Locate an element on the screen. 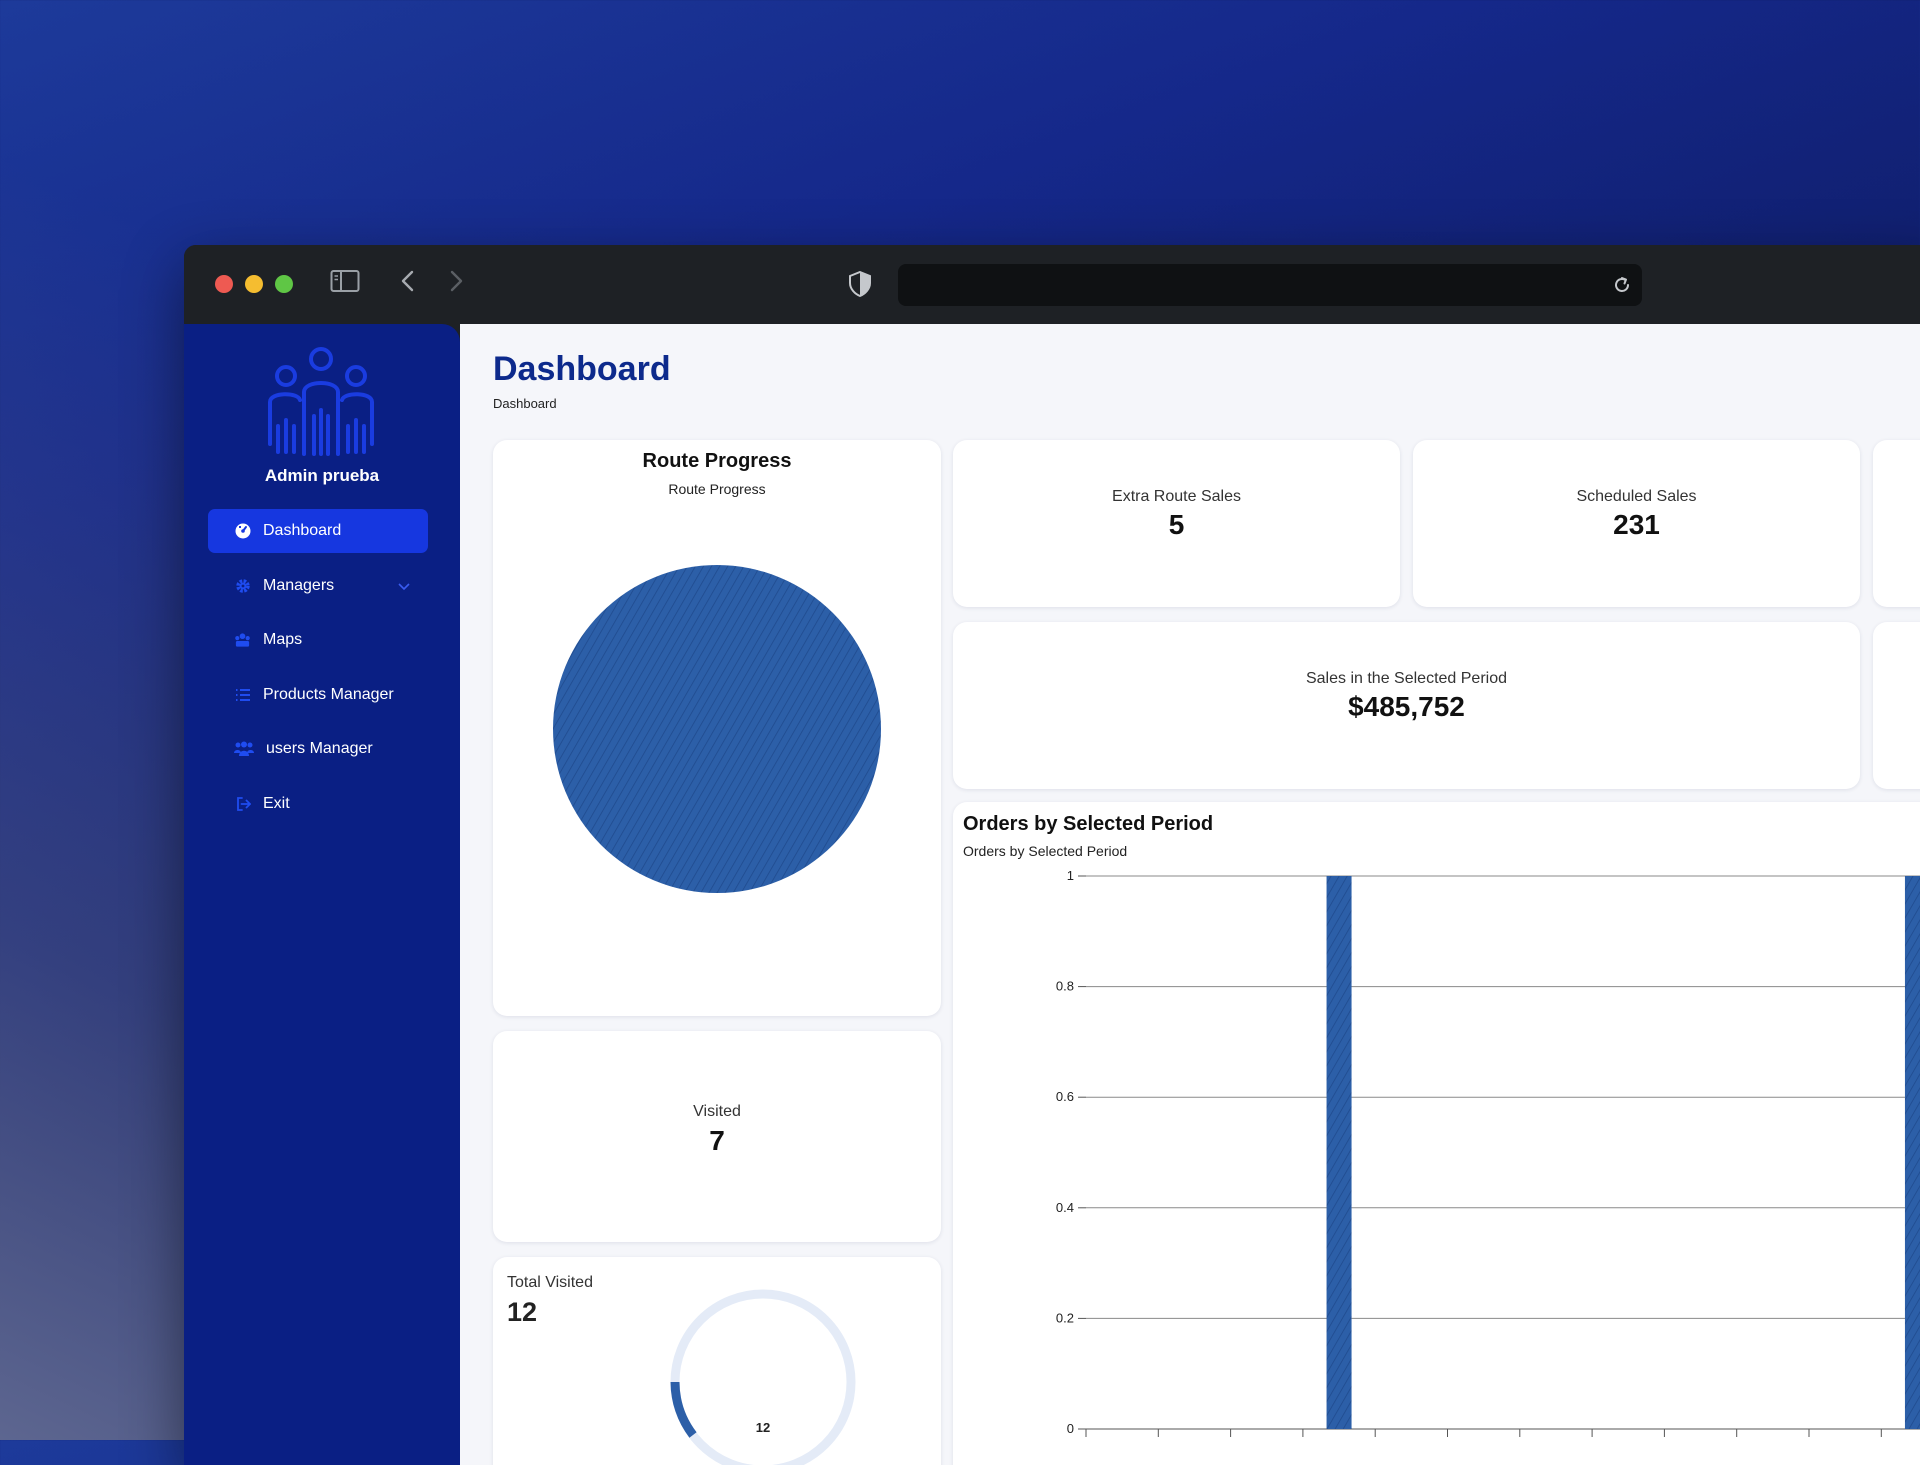 Image resolution: width=1920 pixels, height=1465 pixels. sidebar-item-label: Dashboard is located at coordinates (302, 530).